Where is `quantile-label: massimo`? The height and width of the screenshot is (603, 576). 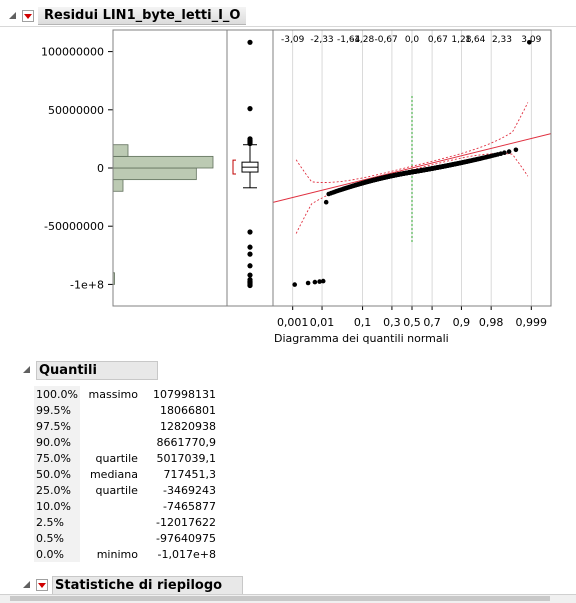
quantile-label: massimo is located at coordinates (113, 394).